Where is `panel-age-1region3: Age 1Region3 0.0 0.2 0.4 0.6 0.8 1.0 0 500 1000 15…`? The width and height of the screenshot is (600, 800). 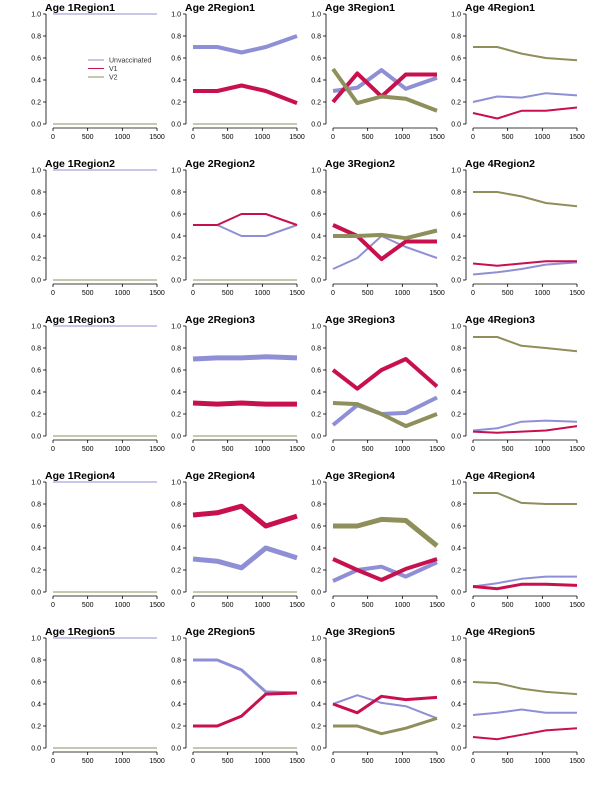
panel-age-1region3: Age 1Region3 0.0 0.2 0.4 0.6 0.8 1.0 0 500 1000 15… is located at coordinates (86, 390).